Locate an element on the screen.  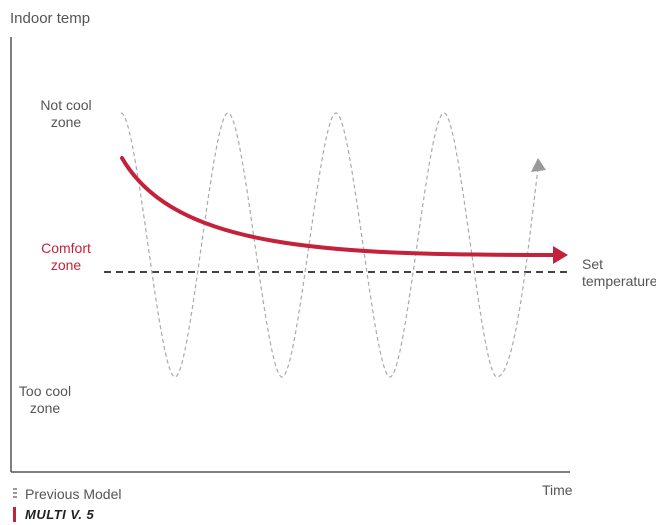
legend-item-multi-v5: MULTI V. 5 is located at coordinates (67, 514).